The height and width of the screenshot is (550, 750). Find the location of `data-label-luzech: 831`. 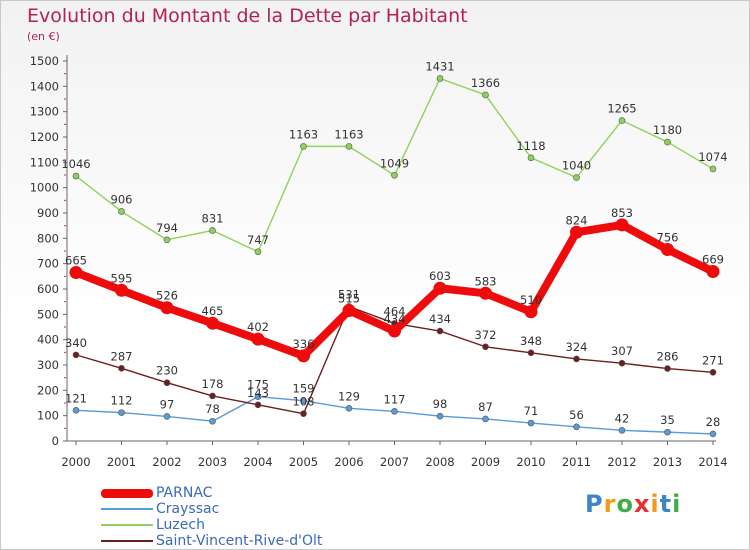

data-label-luzech: 831 is located at coordinates (213, 218).